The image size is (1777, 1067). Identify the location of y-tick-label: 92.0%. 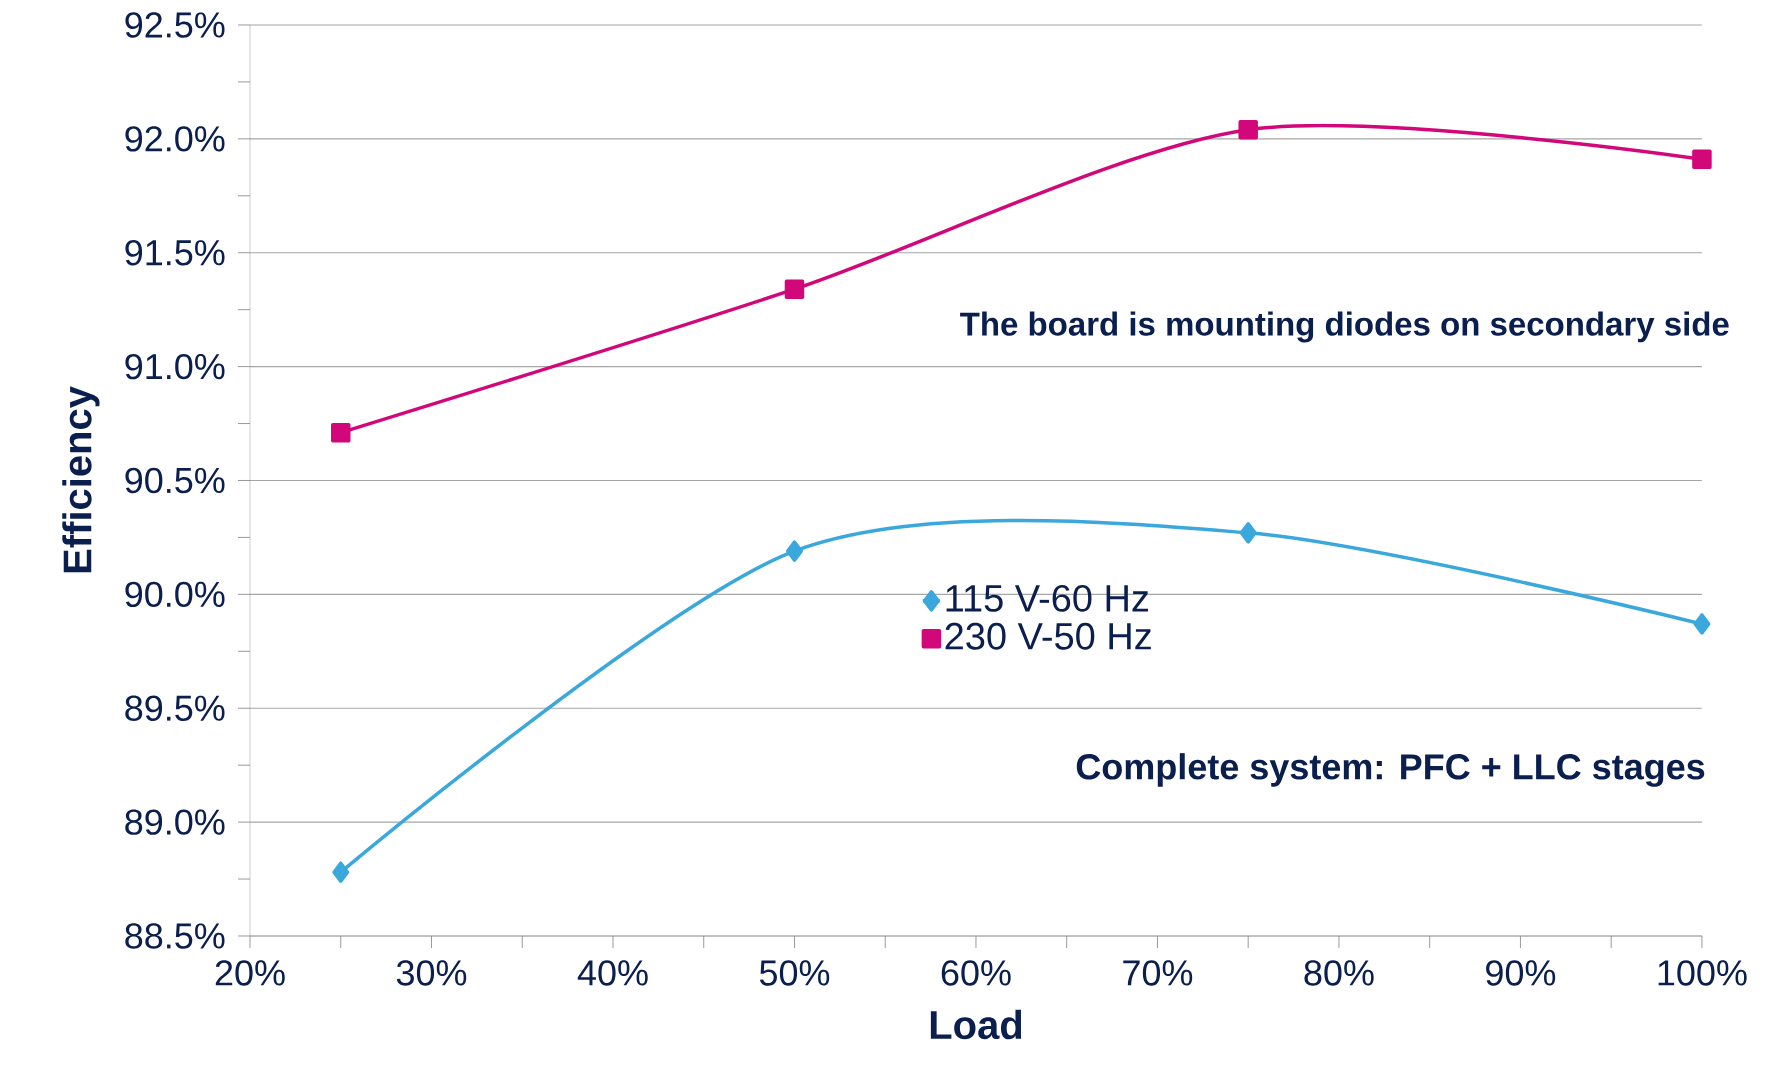
(175, 139).